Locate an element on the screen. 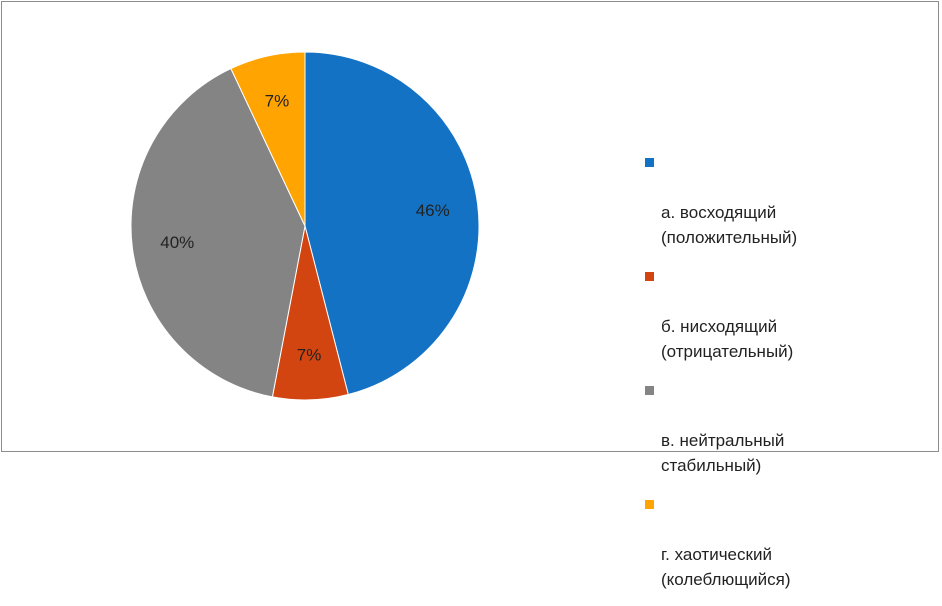  slice-khaoticheskiy is located at coordinates (268, 139).